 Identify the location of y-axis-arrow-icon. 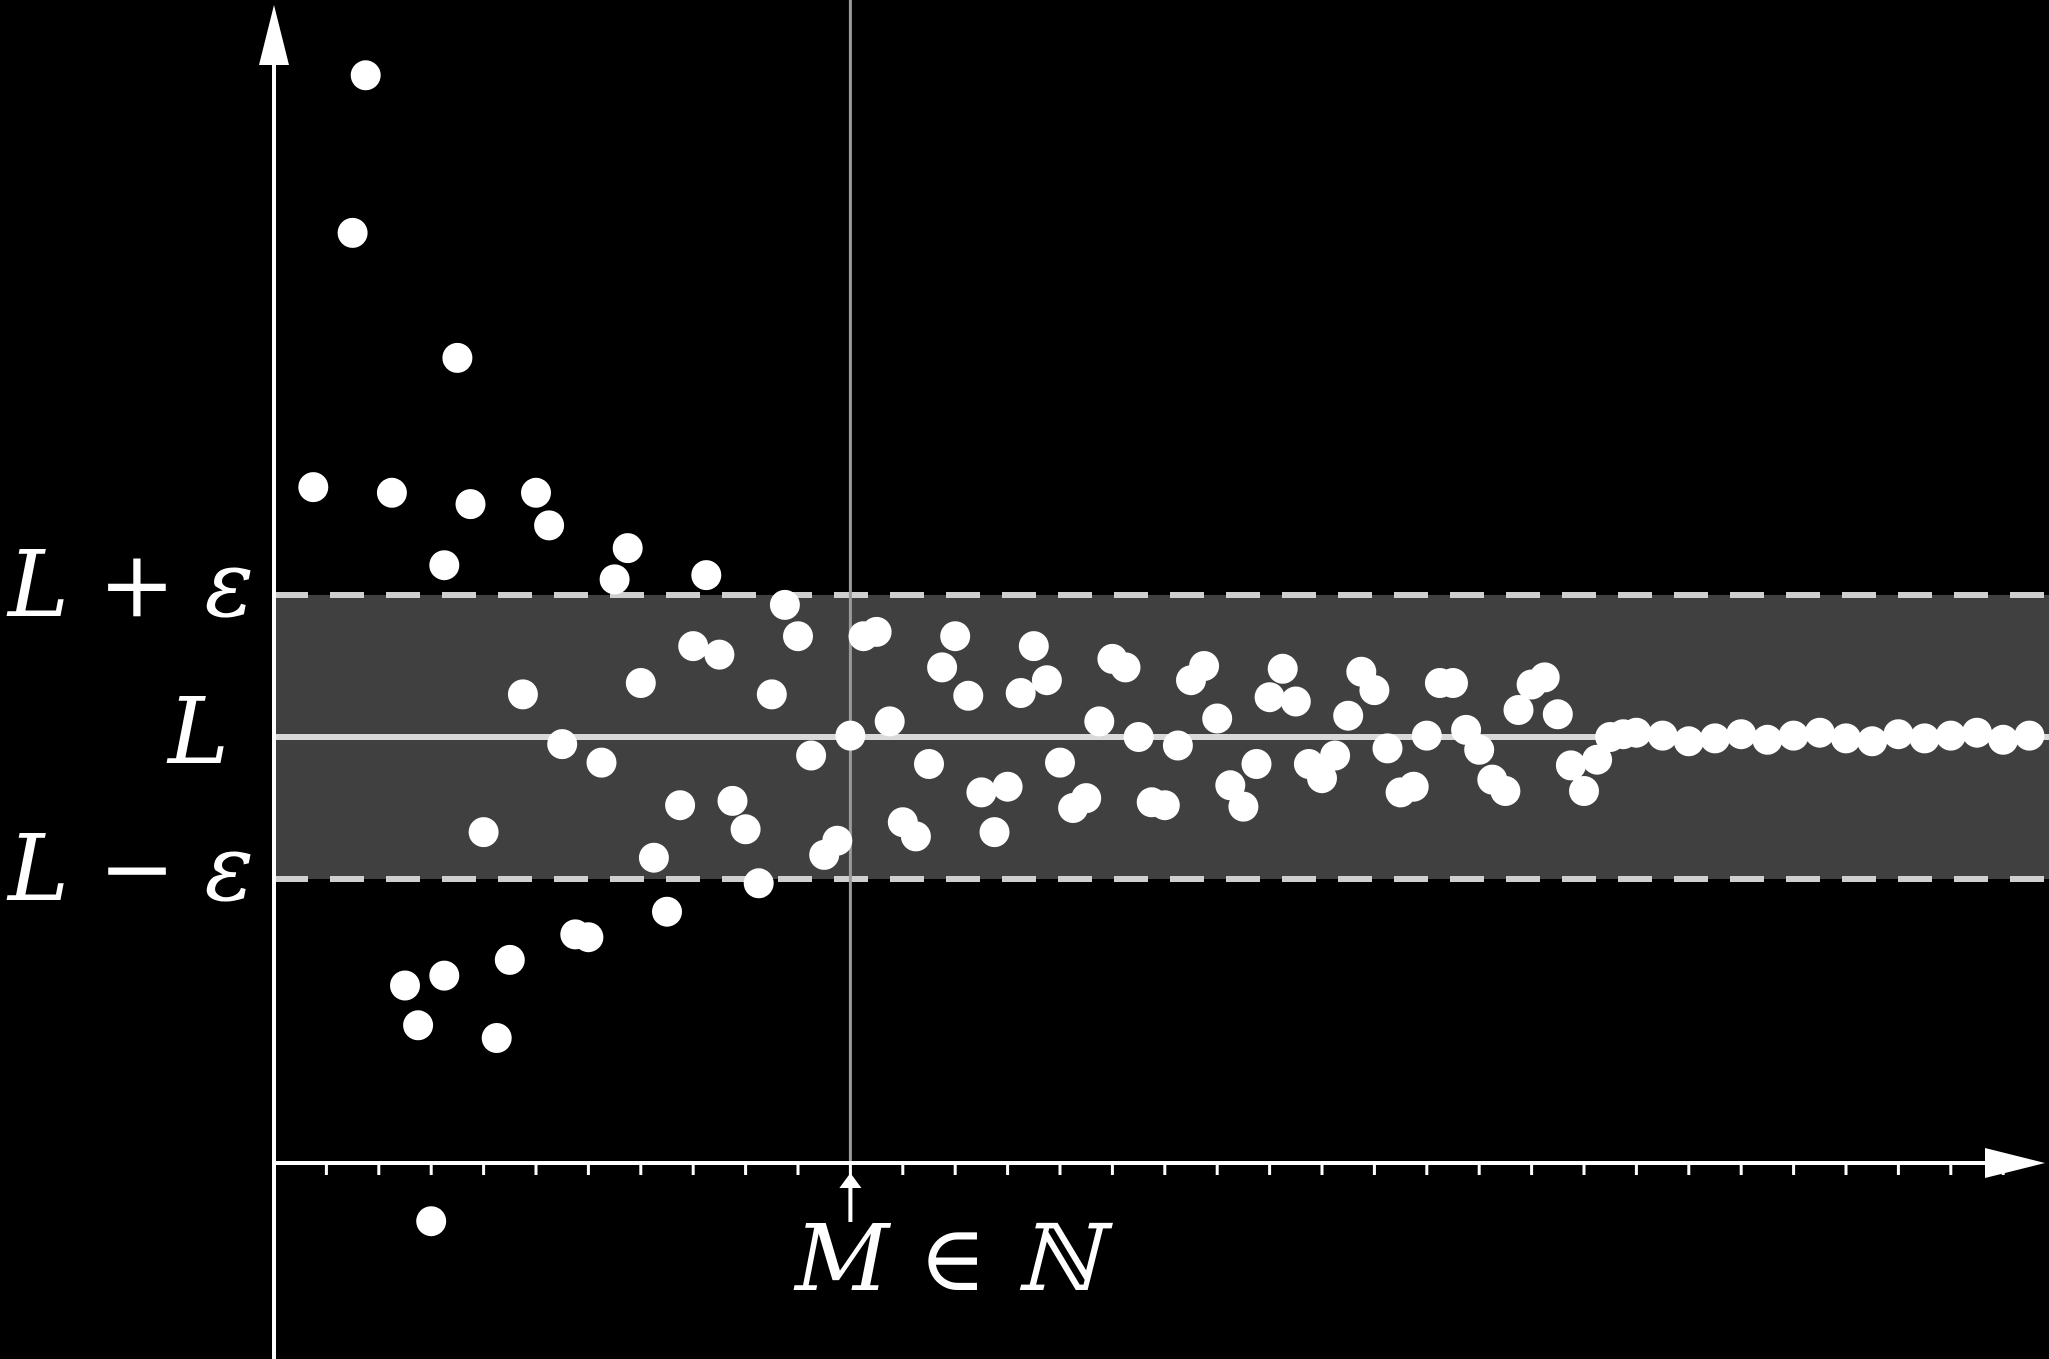
(274, 35).